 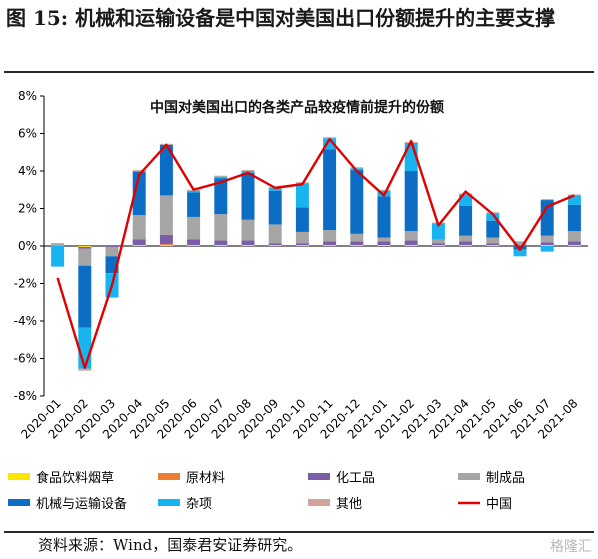 What do you see at coordinates (25, 359) in the screenshot?
I see `y-tick-label: -6%` at bounding box center [25, 359].